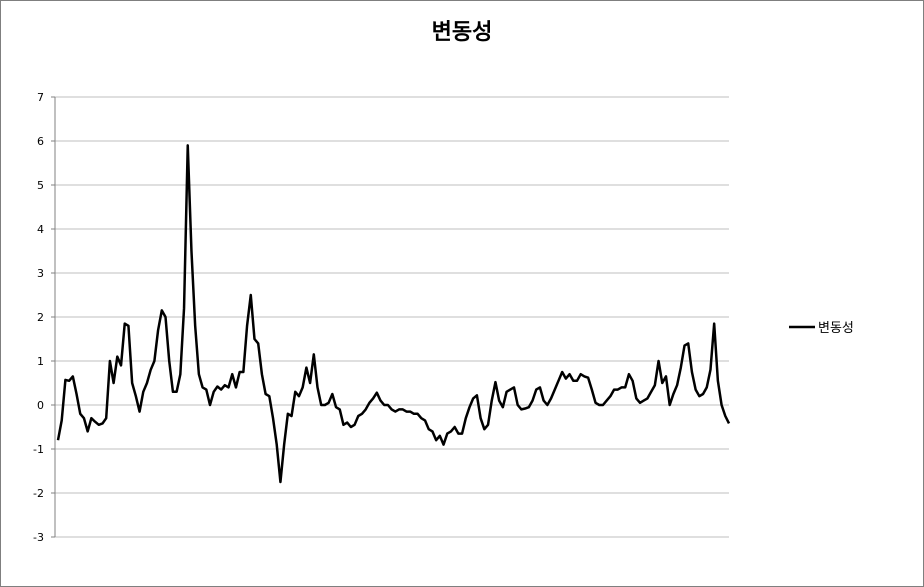 Image resolution: width=924 pixels, height=587 pixels. I want to click on y-tick-label: 7, so click(40, 97).